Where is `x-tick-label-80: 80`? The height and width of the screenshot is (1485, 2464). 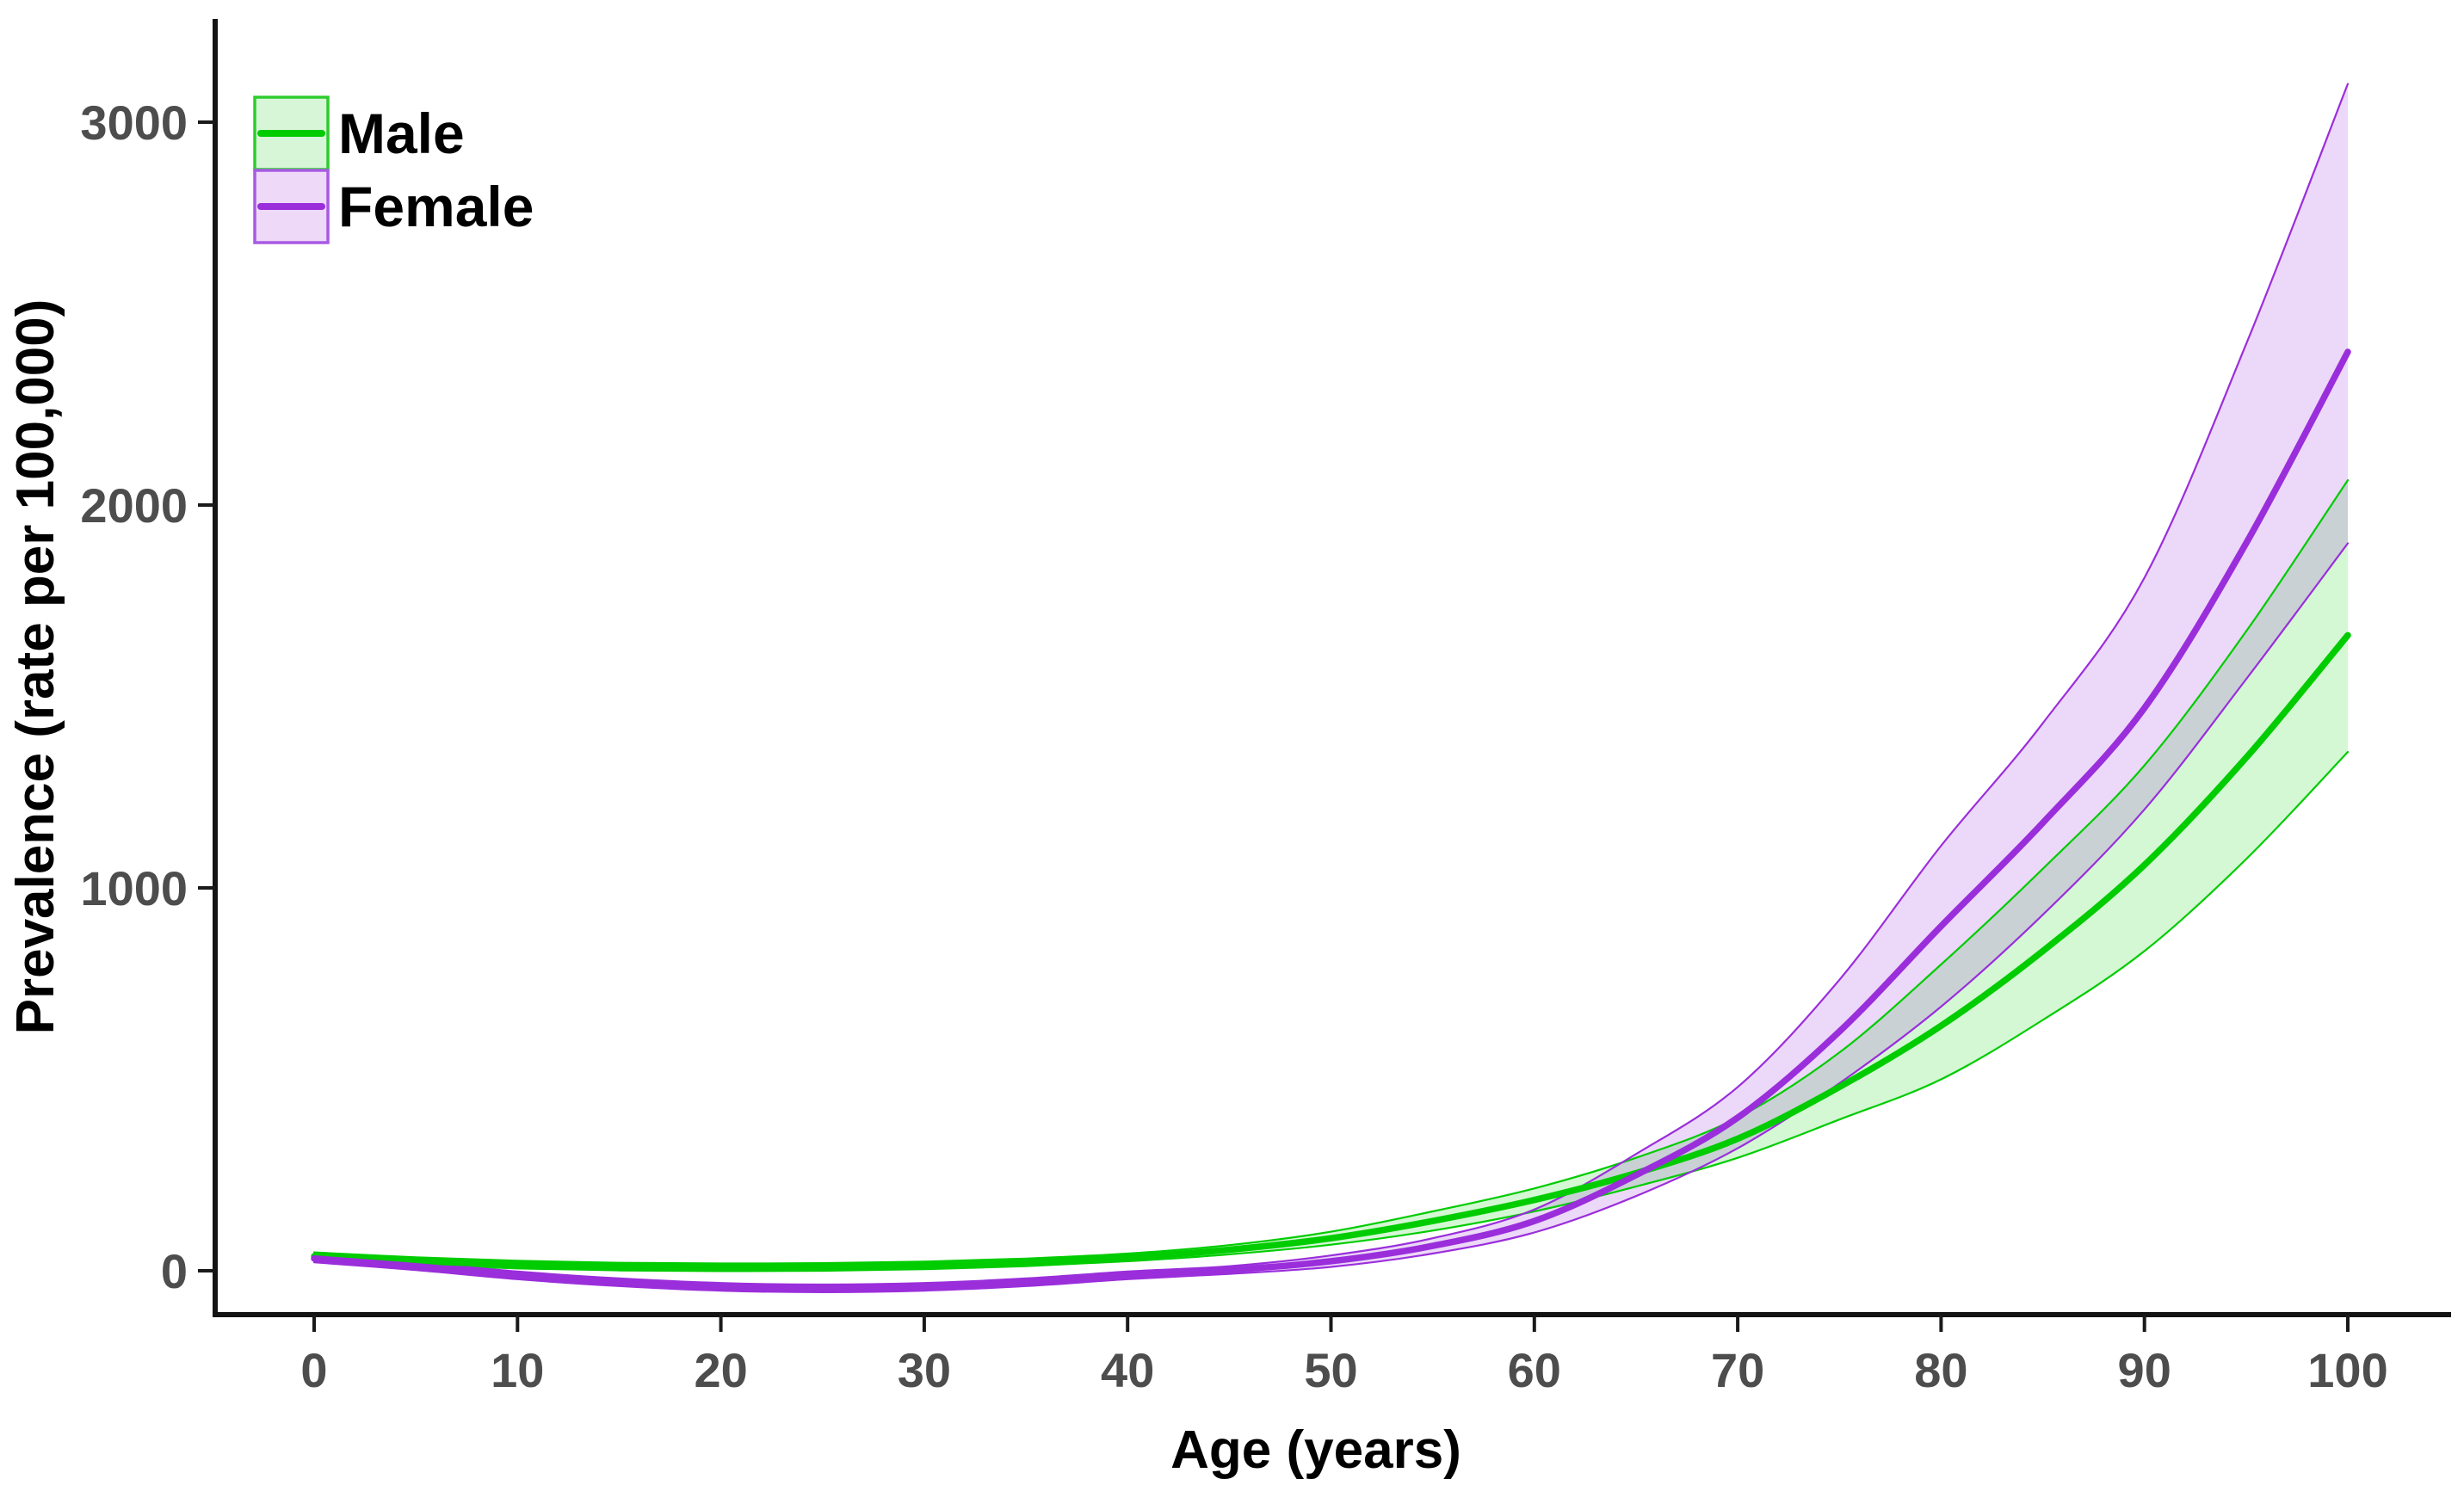
x-tick-label-80: 80 is located at coordinates (1940, 1370).